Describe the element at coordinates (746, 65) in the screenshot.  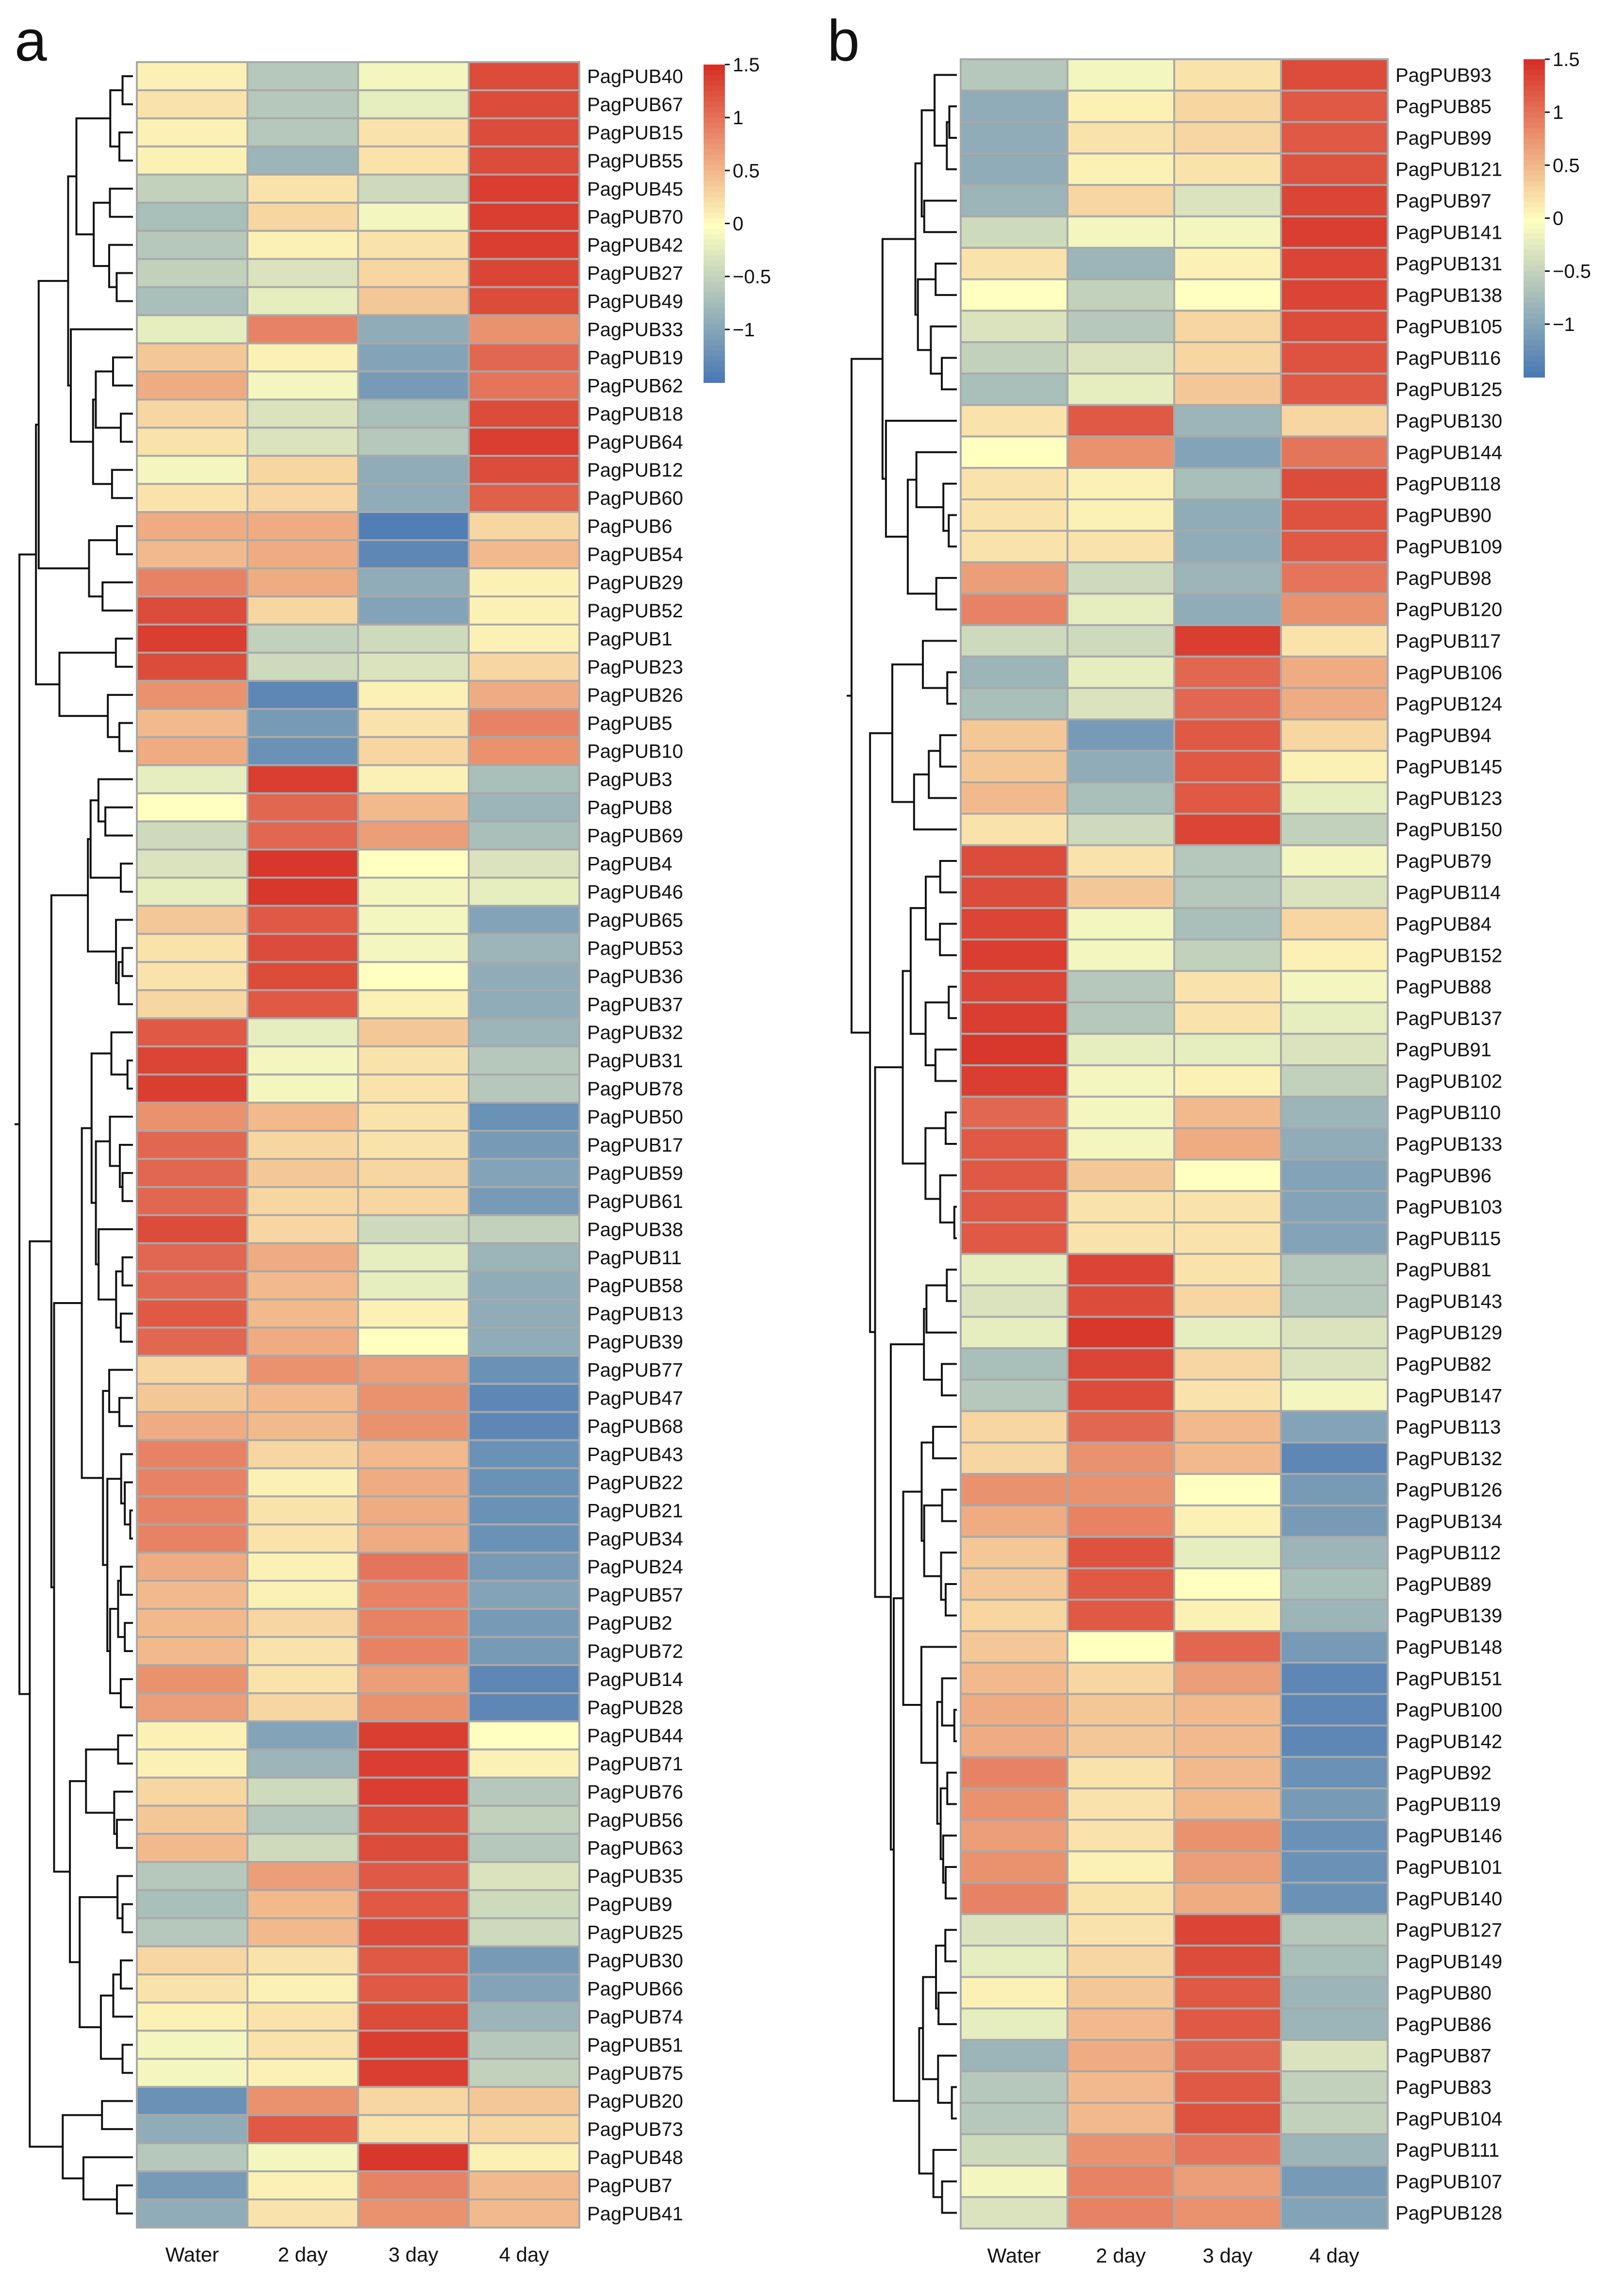
I see `legend-tick-label: 1.5` at that location.